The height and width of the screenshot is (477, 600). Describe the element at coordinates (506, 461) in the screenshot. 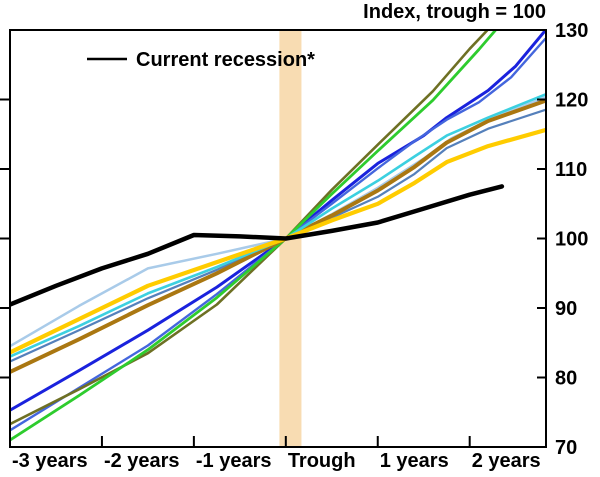

I see `x-axis-label-2-years: 2 years` at that location.